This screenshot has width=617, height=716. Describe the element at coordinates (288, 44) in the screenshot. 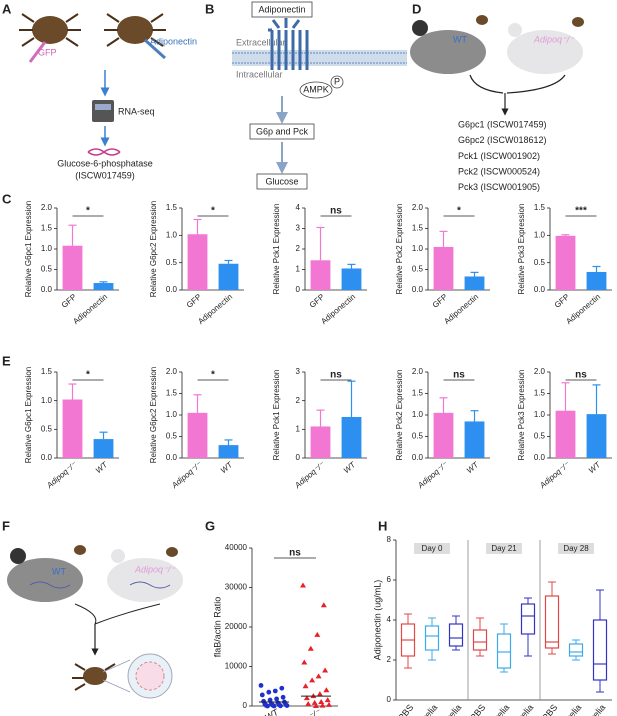

I see `receptor` at that location.